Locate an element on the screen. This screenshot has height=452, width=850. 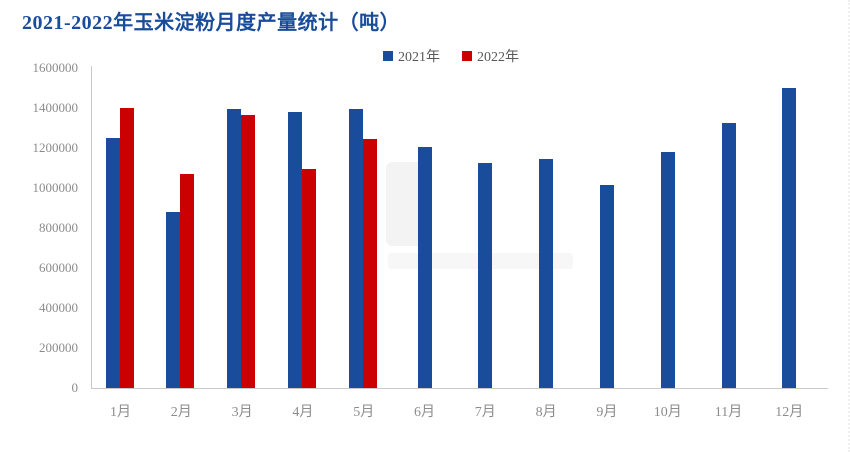
bar-2021-9月 is located at coordinates (606, 286).